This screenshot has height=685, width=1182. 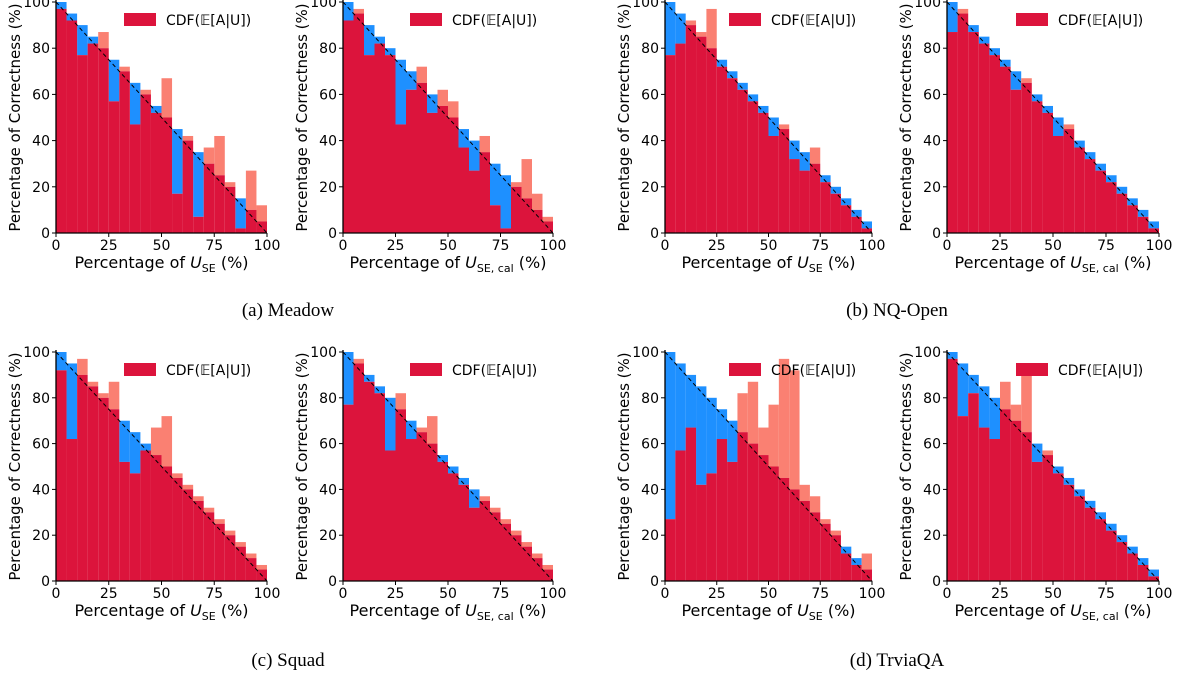 I want to click on x-tick-label: 75, so click(x=214, y=246).